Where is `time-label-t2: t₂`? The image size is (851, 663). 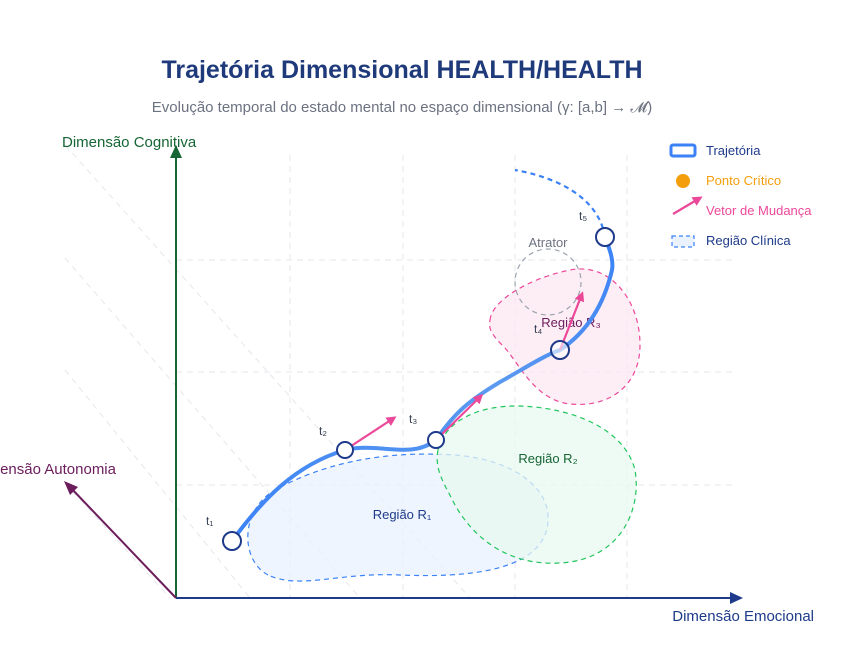
time-label-t2: t₂ is located at coordinates (323, 431).